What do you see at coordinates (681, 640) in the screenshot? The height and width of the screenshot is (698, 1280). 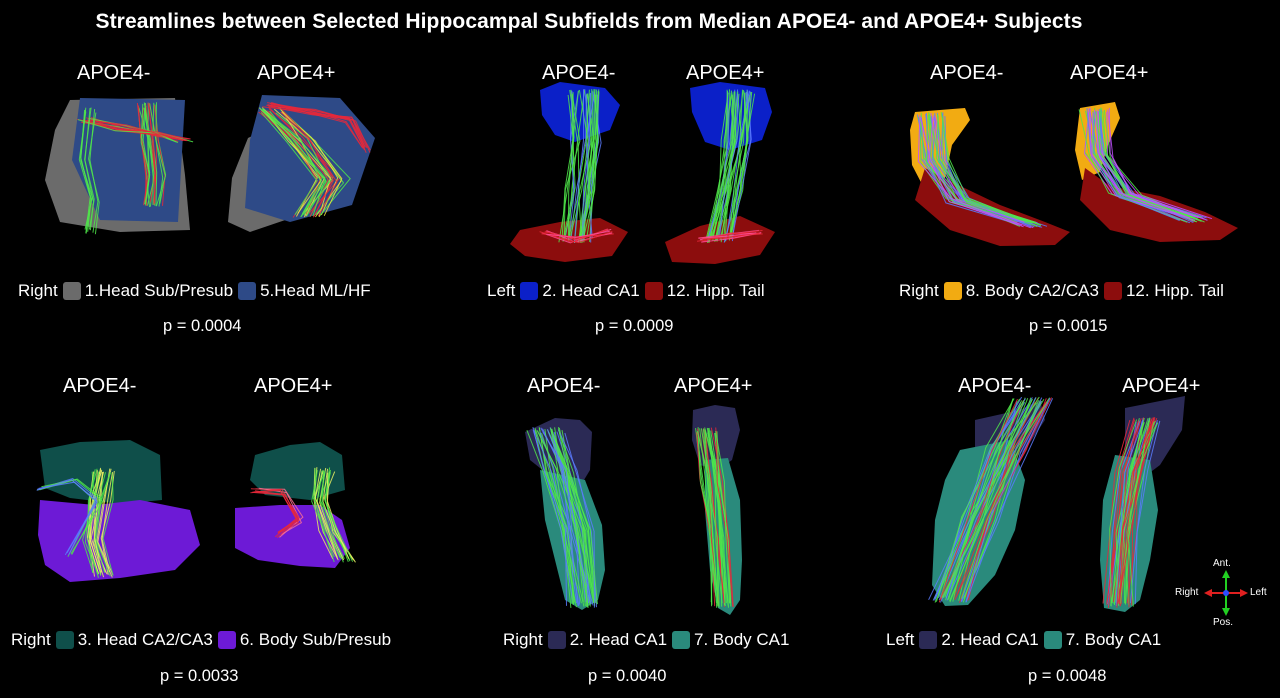 I see `panel-5-swatch-b` at bounding box center [681, 640].